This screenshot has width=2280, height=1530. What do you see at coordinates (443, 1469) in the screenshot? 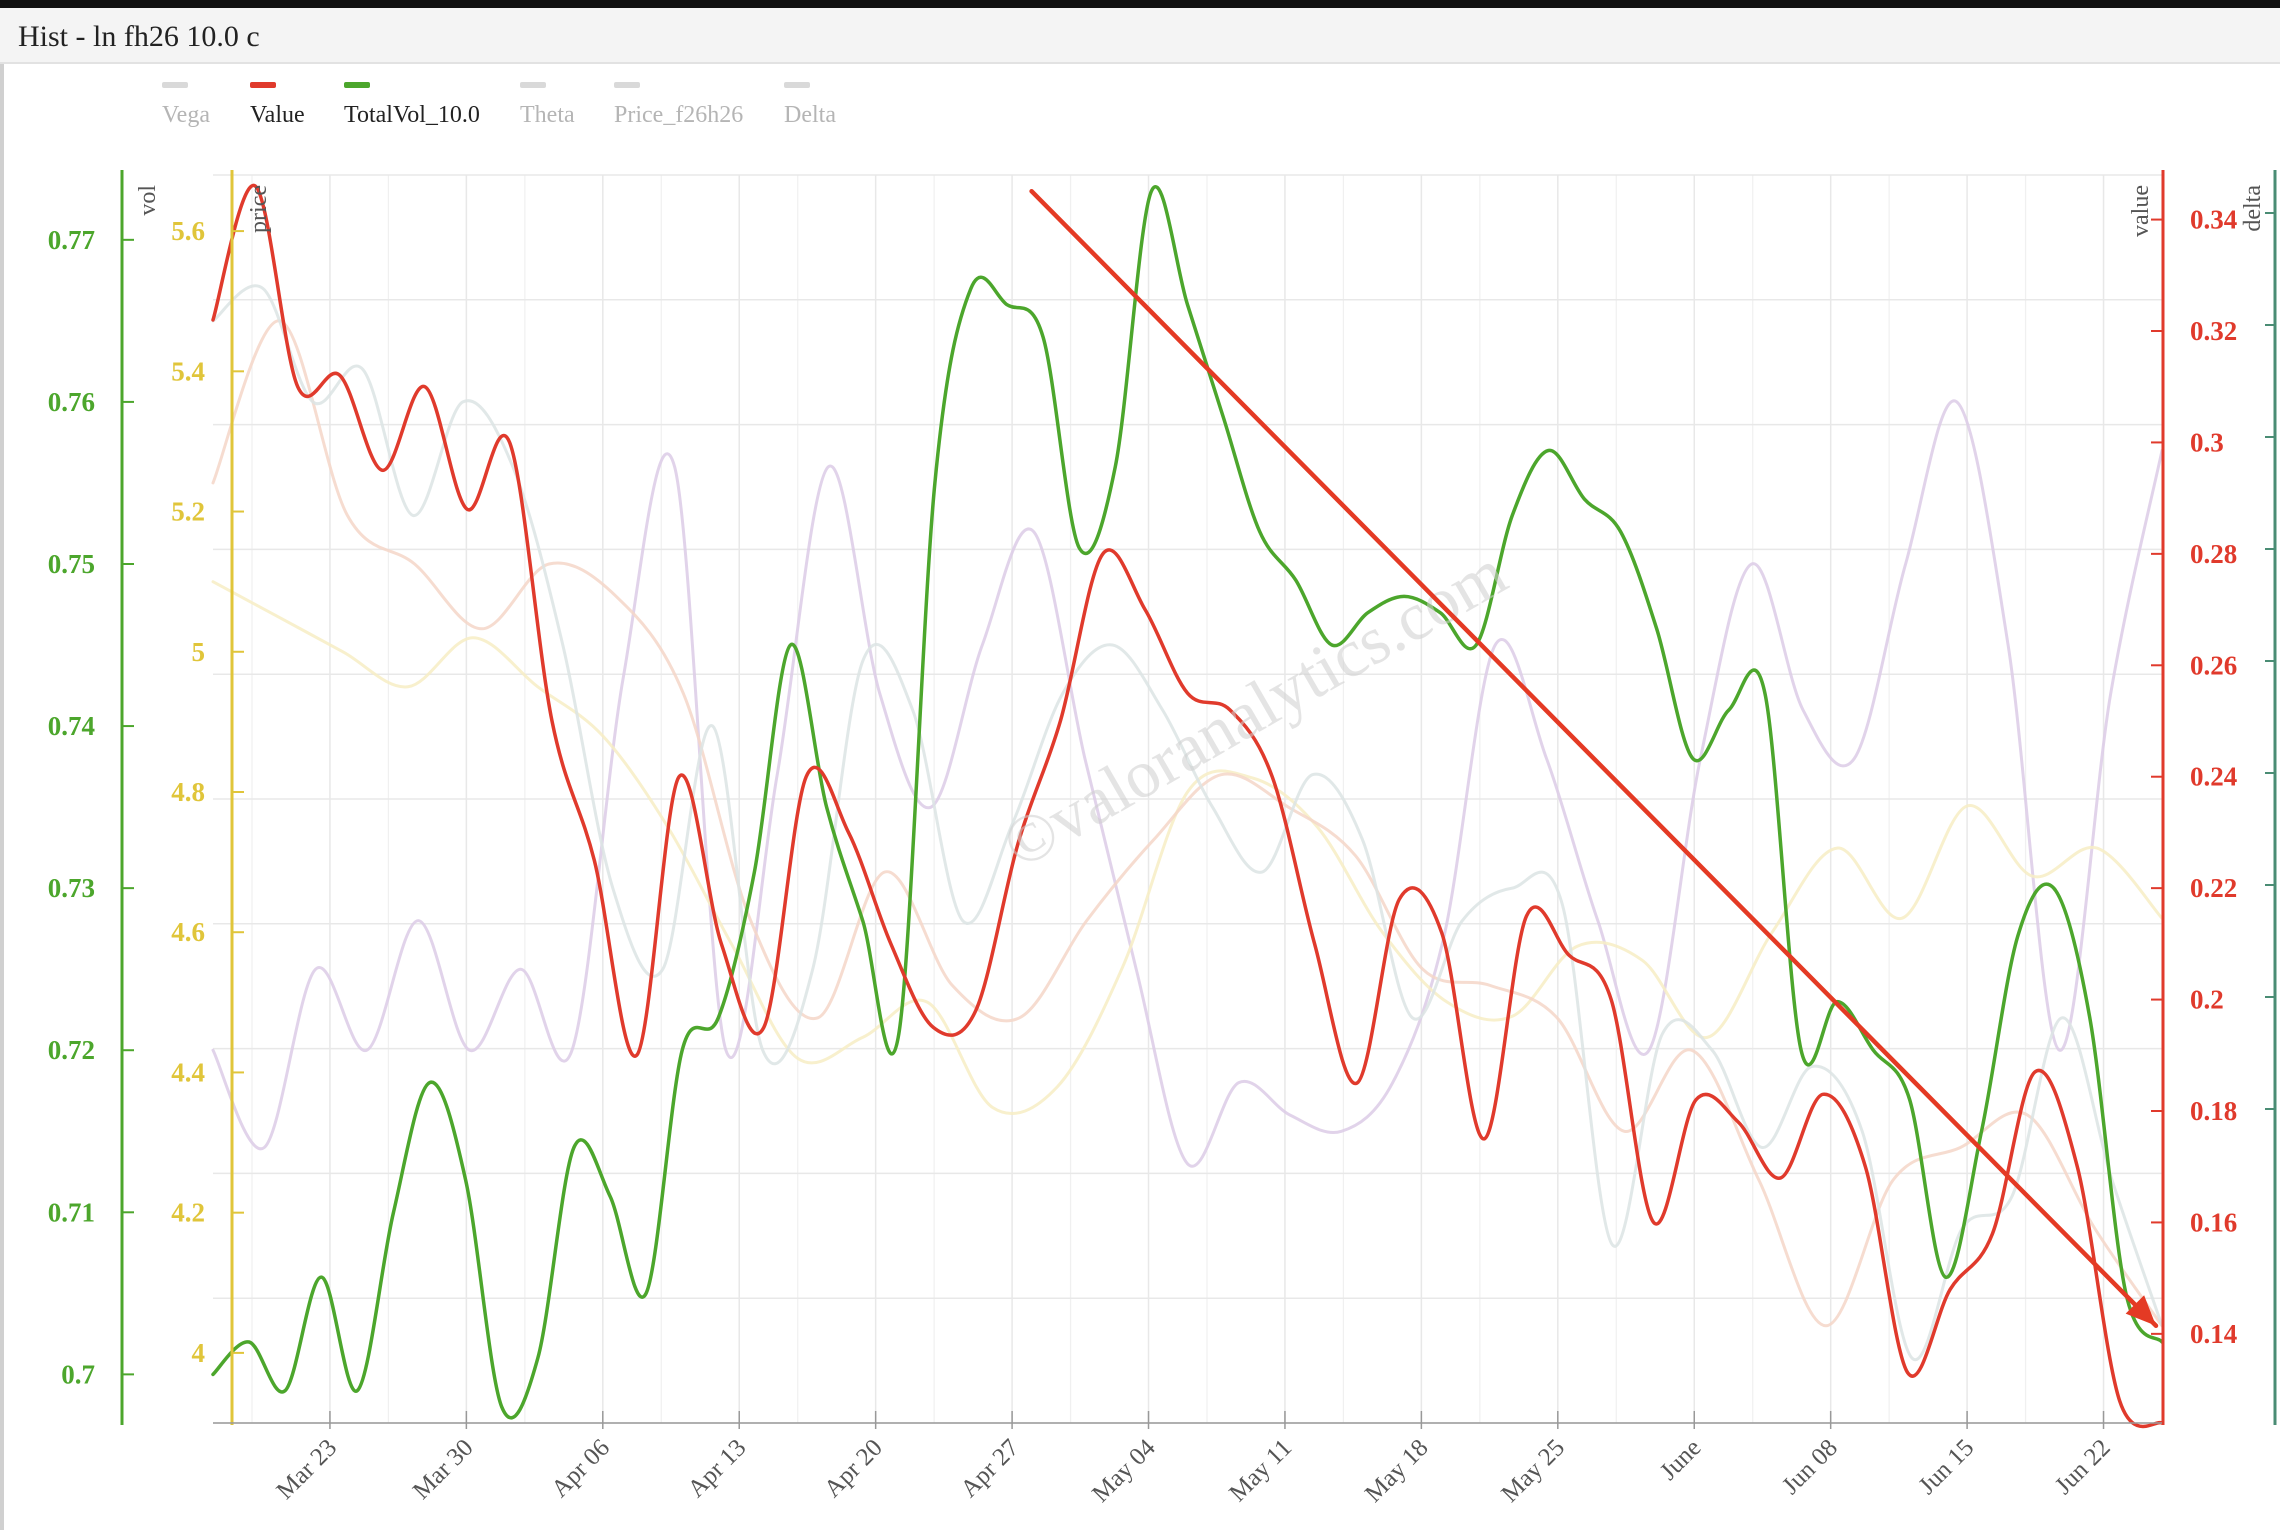
I see `x-tick-label: Mar 30` at bounding box center [443, 1469].